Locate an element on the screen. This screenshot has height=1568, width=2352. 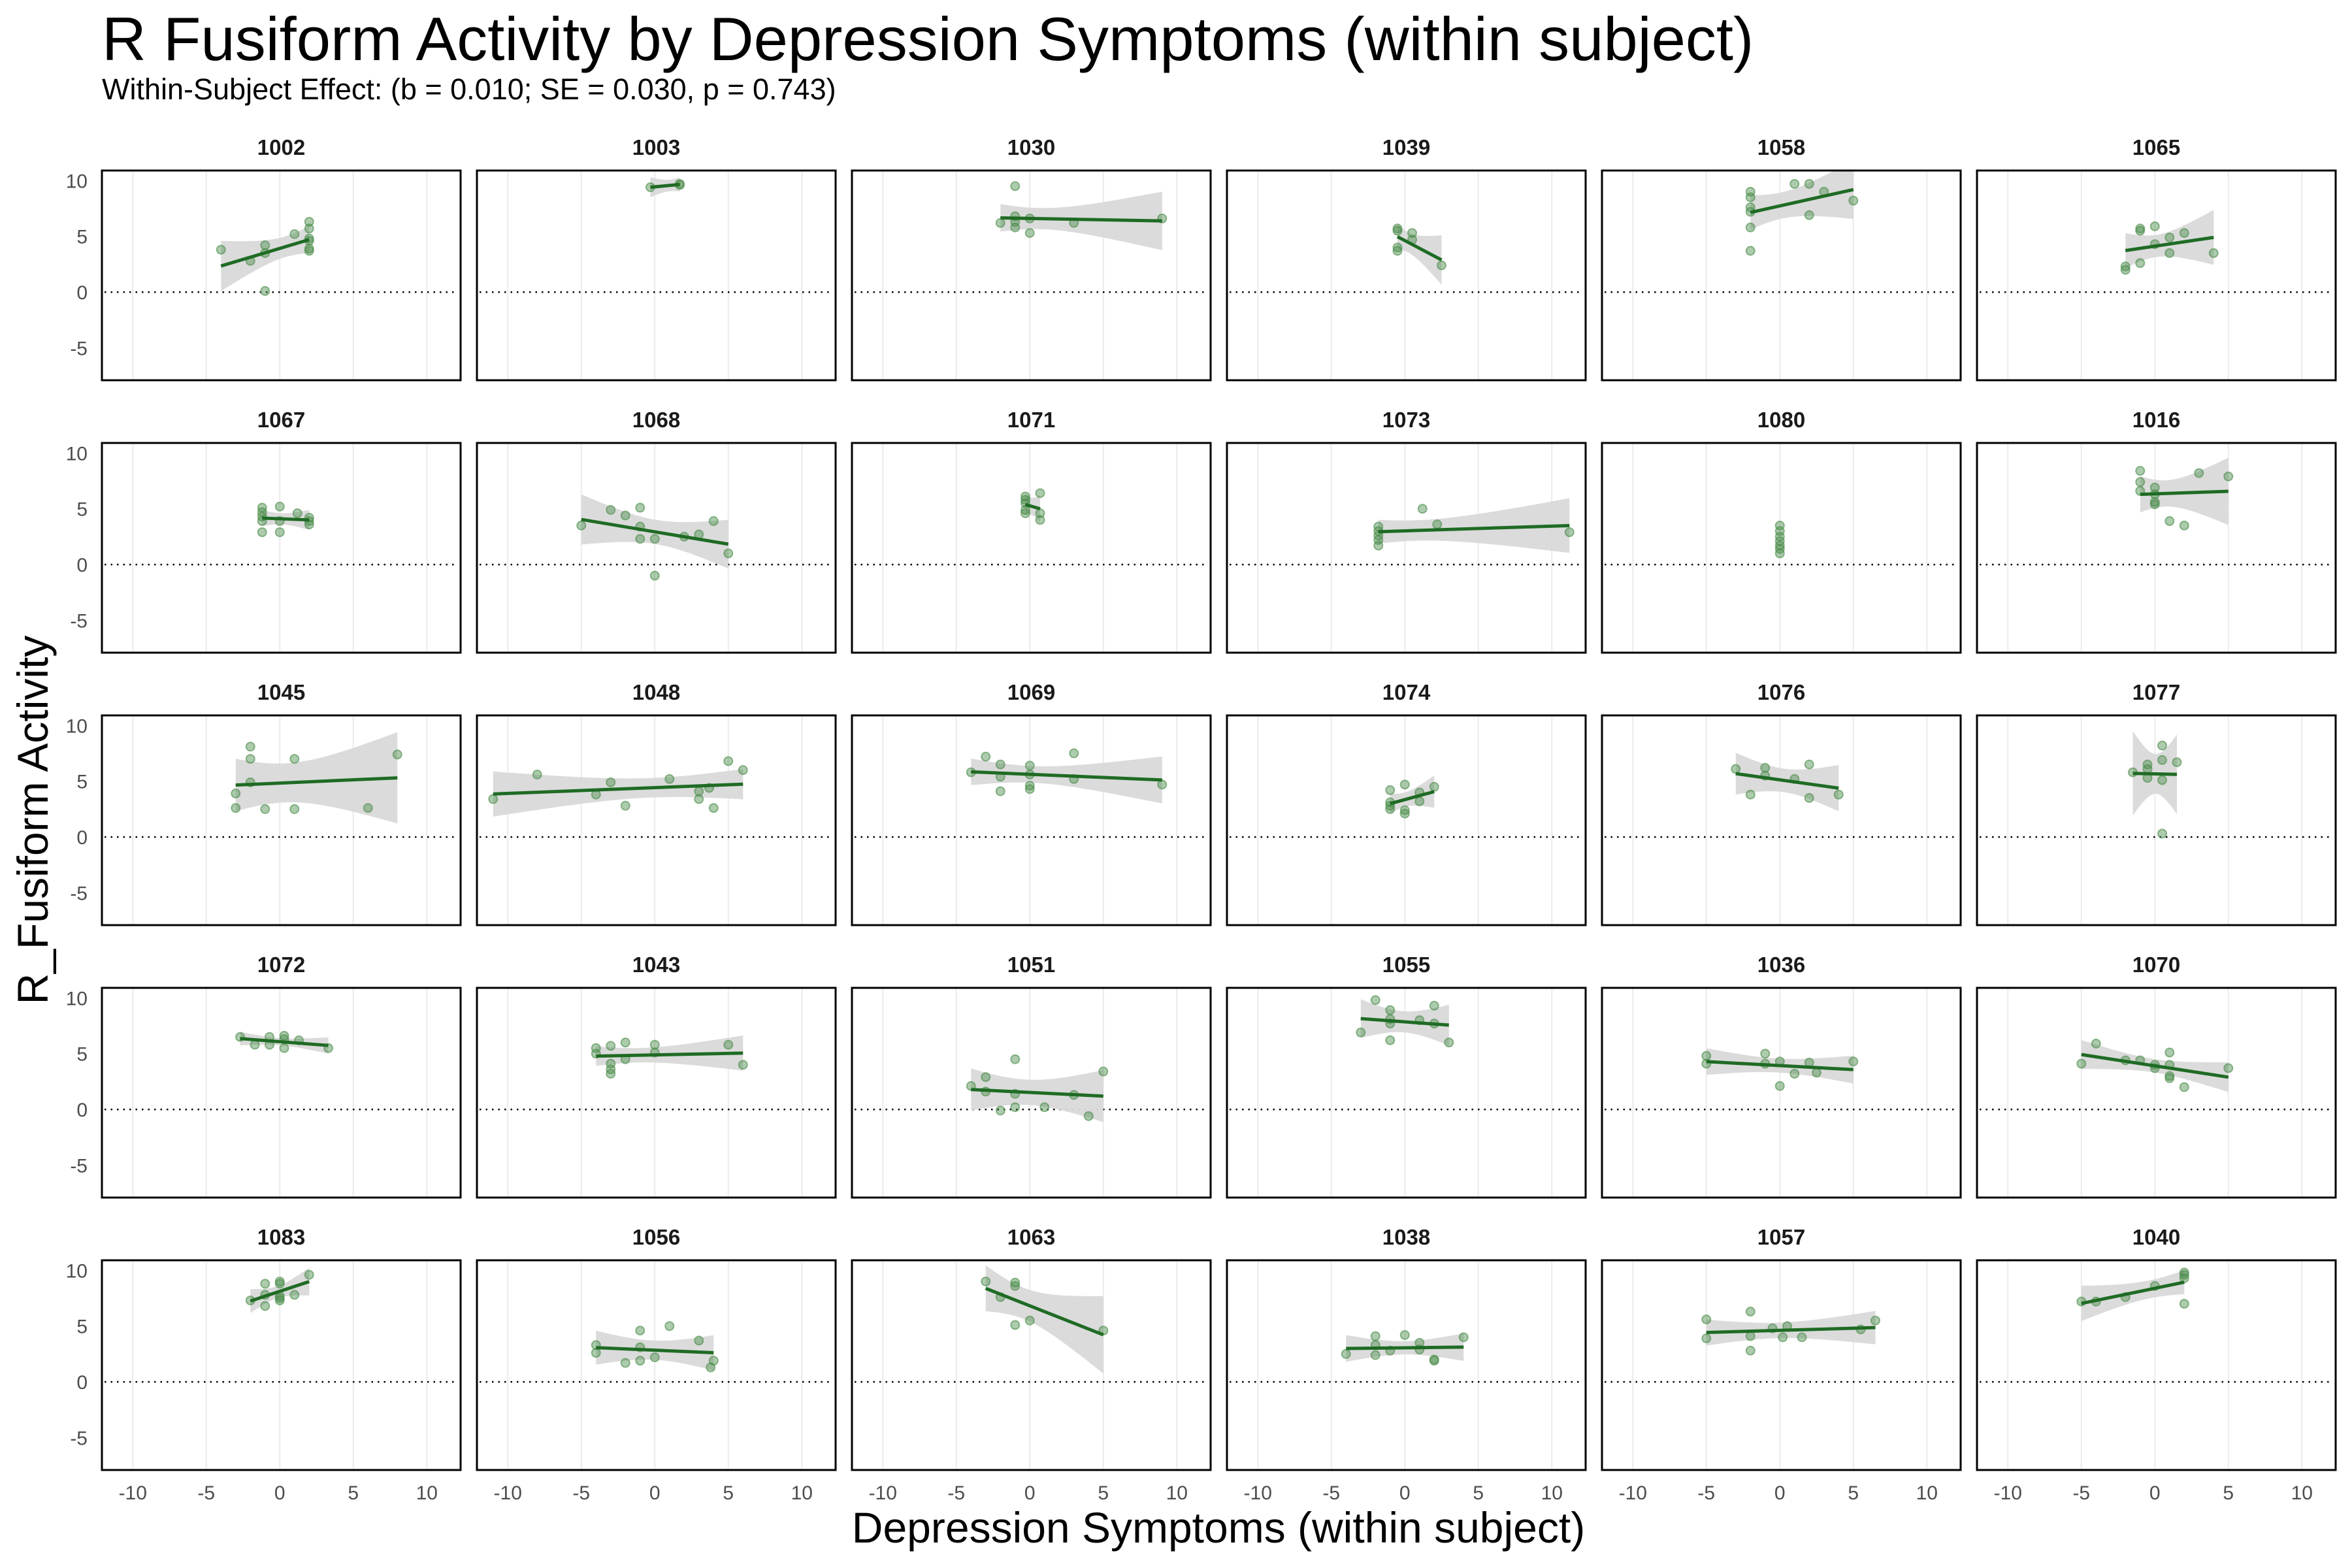
facet-strip-label: 1016 is located at coordinates (2156, 420).